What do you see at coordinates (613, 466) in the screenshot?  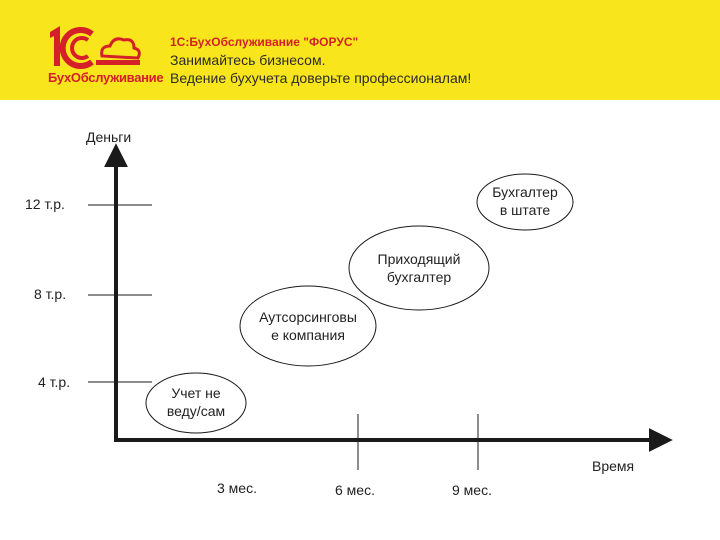 I see `x-axis-label: Время` at bounding box center [613, 466].